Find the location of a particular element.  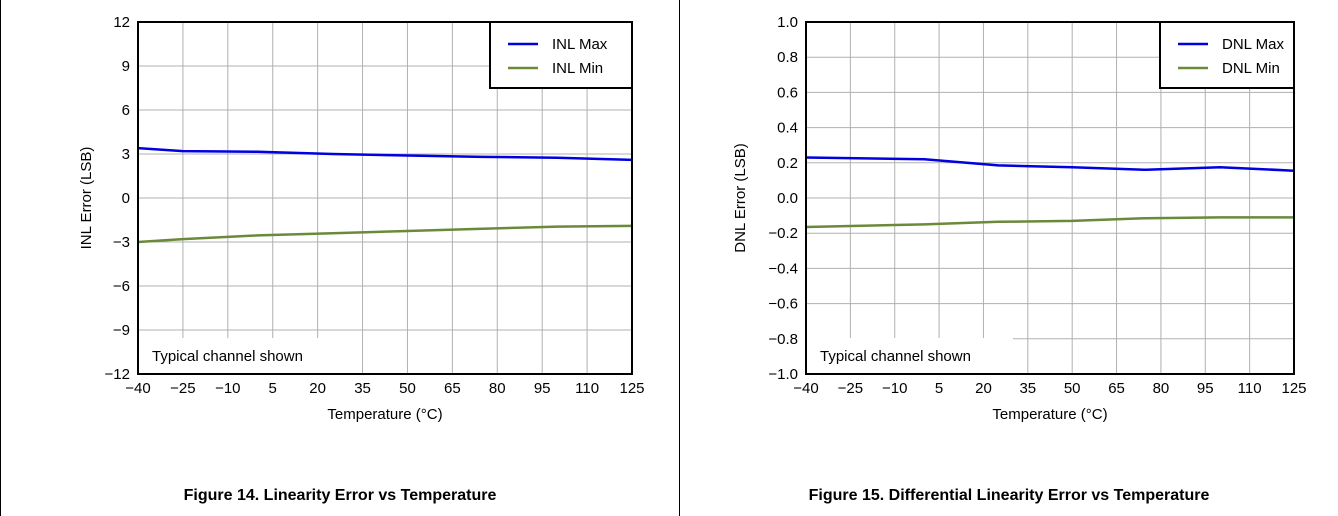

legend-label: INL Min is located at coordinates (577, 68).